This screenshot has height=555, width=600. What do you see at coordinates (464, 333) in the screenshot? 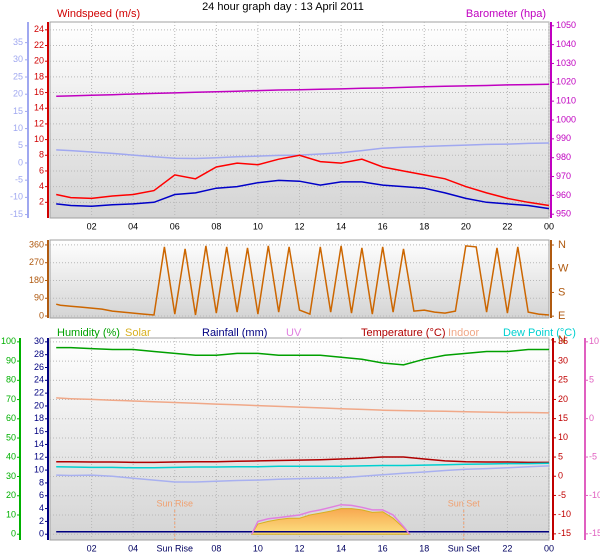
I see `legend-entry: Indoor` at bounding box center [464, 333].